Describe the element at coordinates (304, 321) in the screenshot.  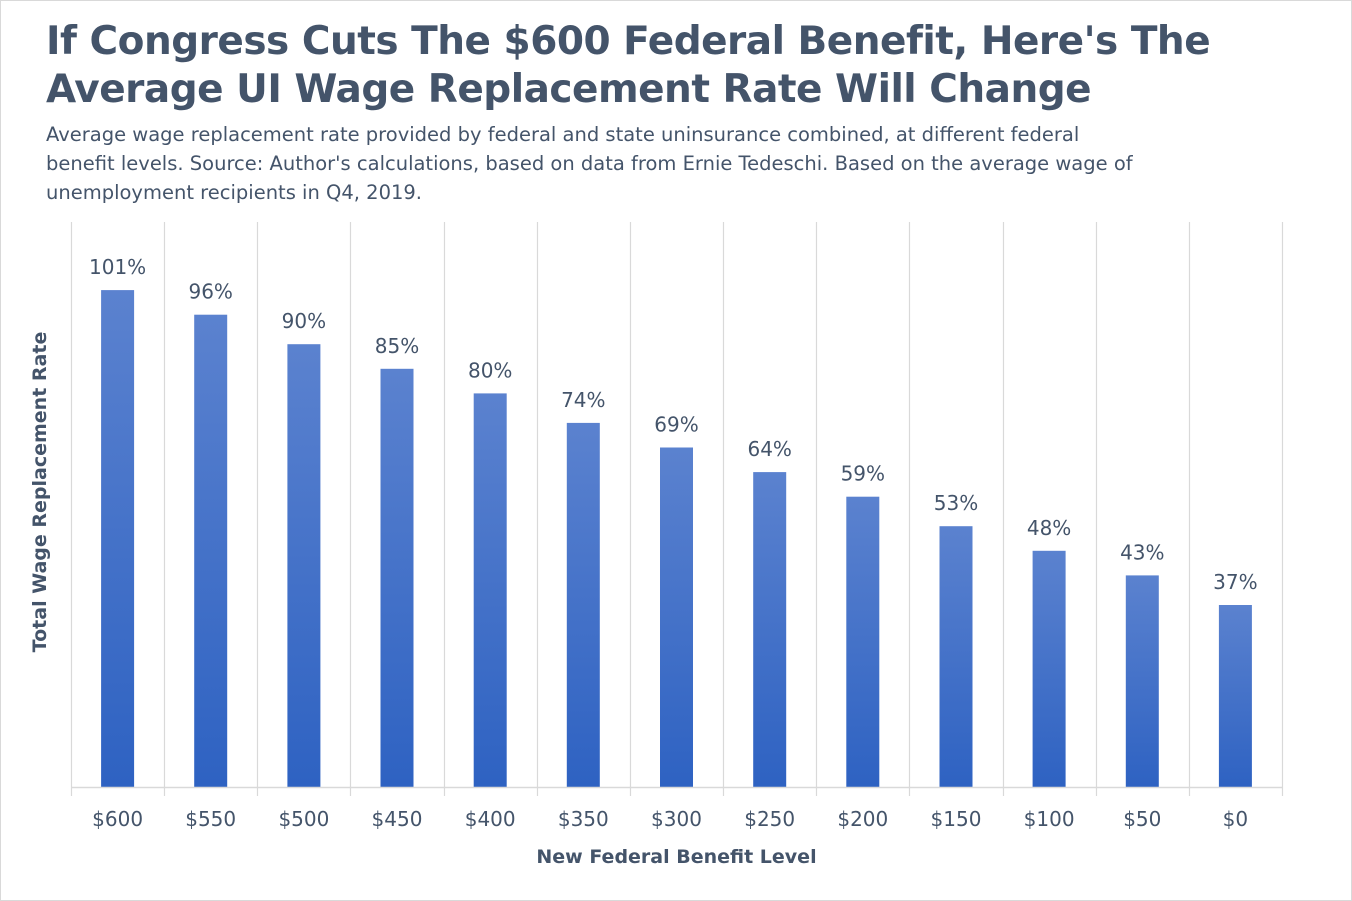
I see `data-label-2: 90%` at that location.